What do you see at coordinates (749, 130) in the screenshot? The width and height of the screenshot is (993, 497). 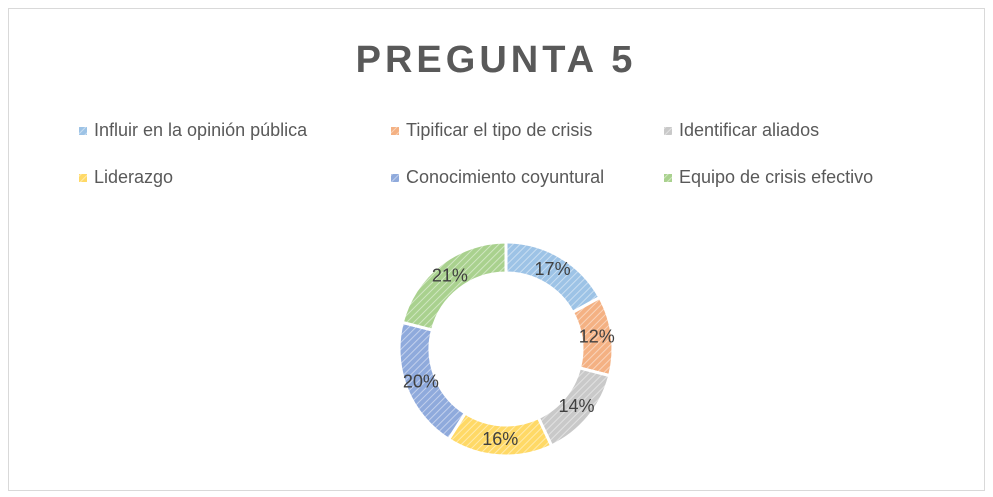 I see `legend-label: Identificar aliados` at bounding box center [749, 130].